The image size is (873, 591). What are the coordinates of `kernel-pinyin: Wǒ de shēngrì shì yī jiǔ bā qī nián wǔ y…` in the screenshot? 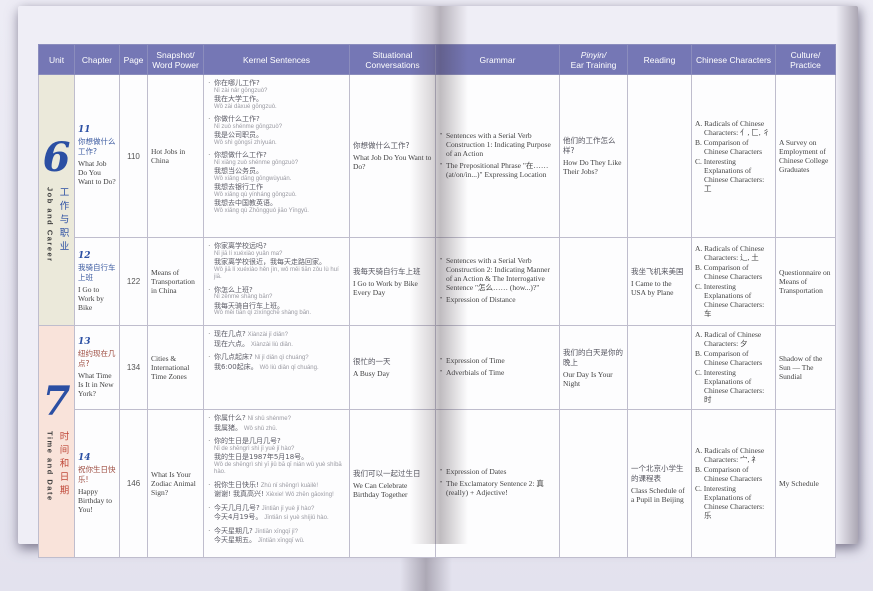 It's located at (278, 468).